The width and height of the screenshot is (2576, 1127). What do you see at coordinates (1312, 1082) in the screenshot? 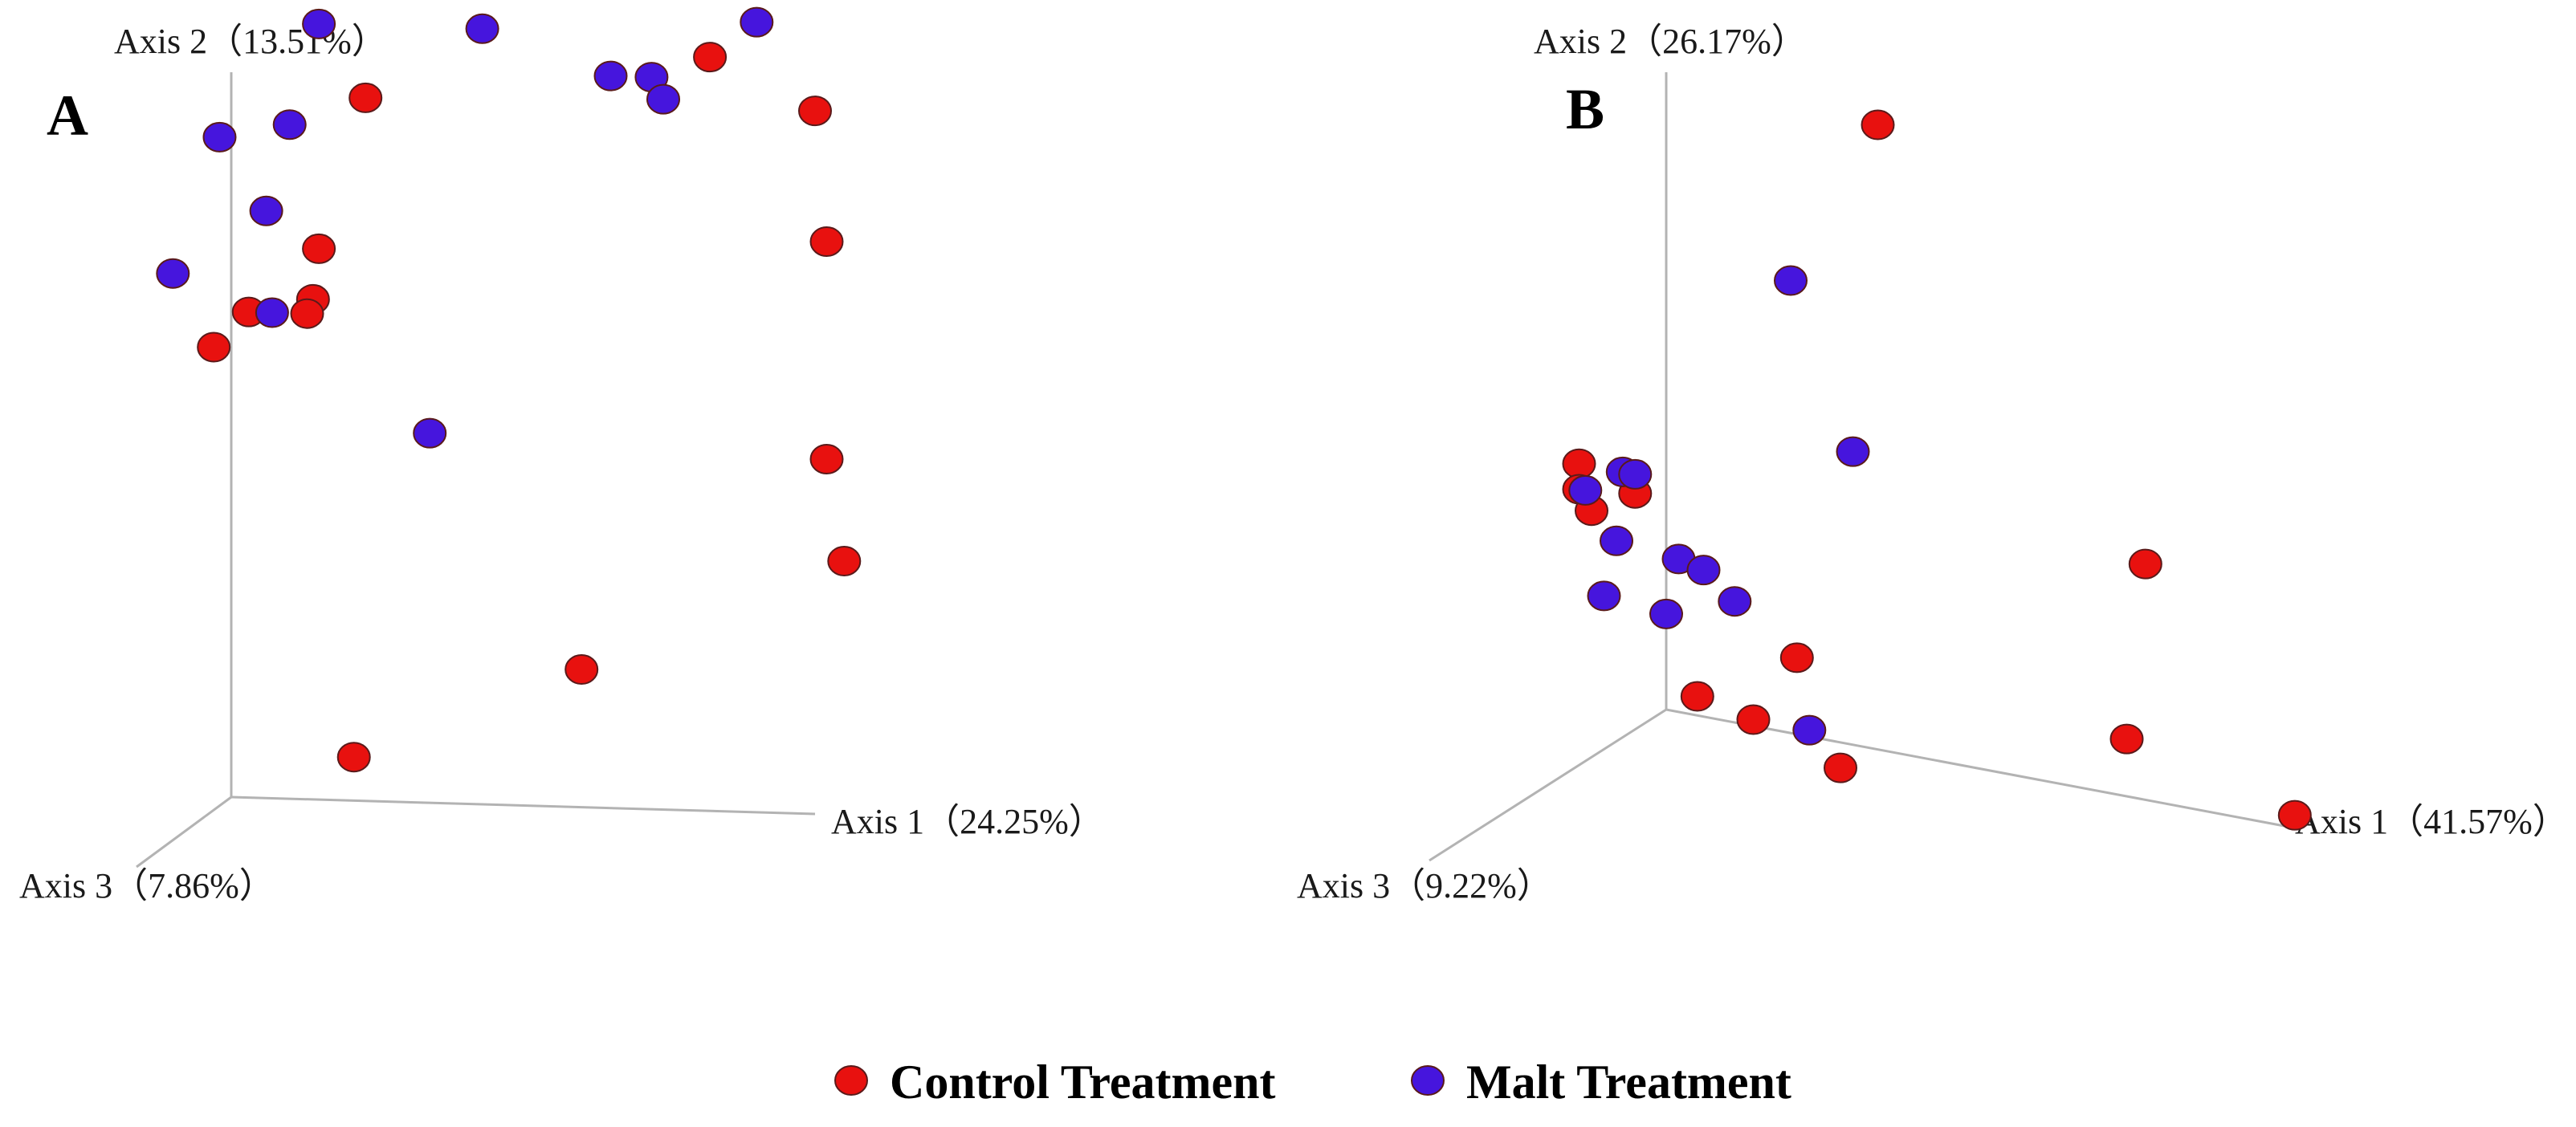
I see `legend: Control Treatment Malt Treatment` at bounding box center [1312, 1082].